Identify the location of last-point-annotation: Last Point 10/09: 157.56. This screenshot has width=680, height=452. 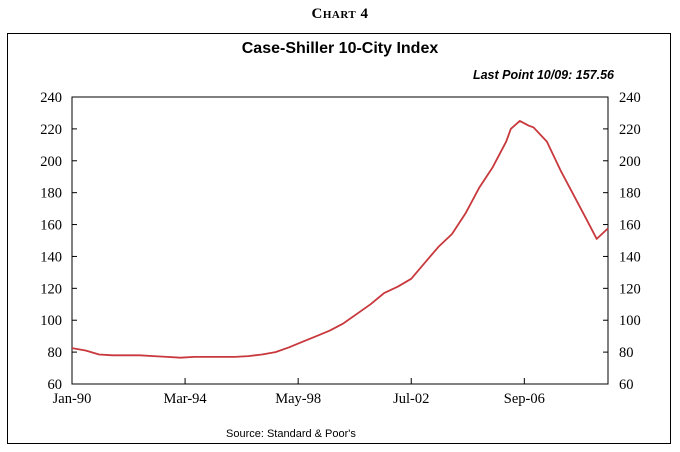
(543, 75).